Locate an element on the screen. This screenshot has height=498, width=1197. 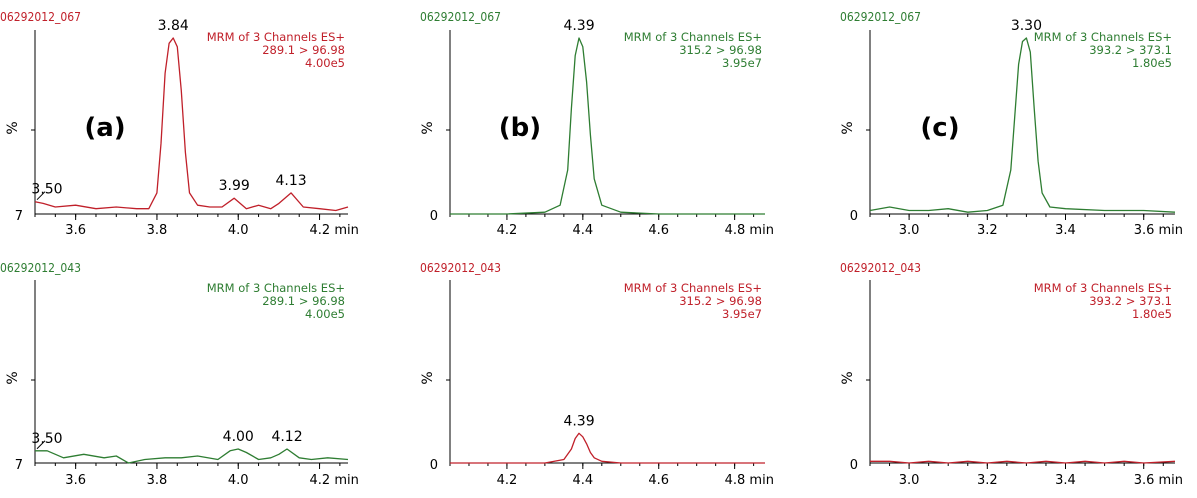
peak-label: 3.30 is located at coordinates (1026, 26).